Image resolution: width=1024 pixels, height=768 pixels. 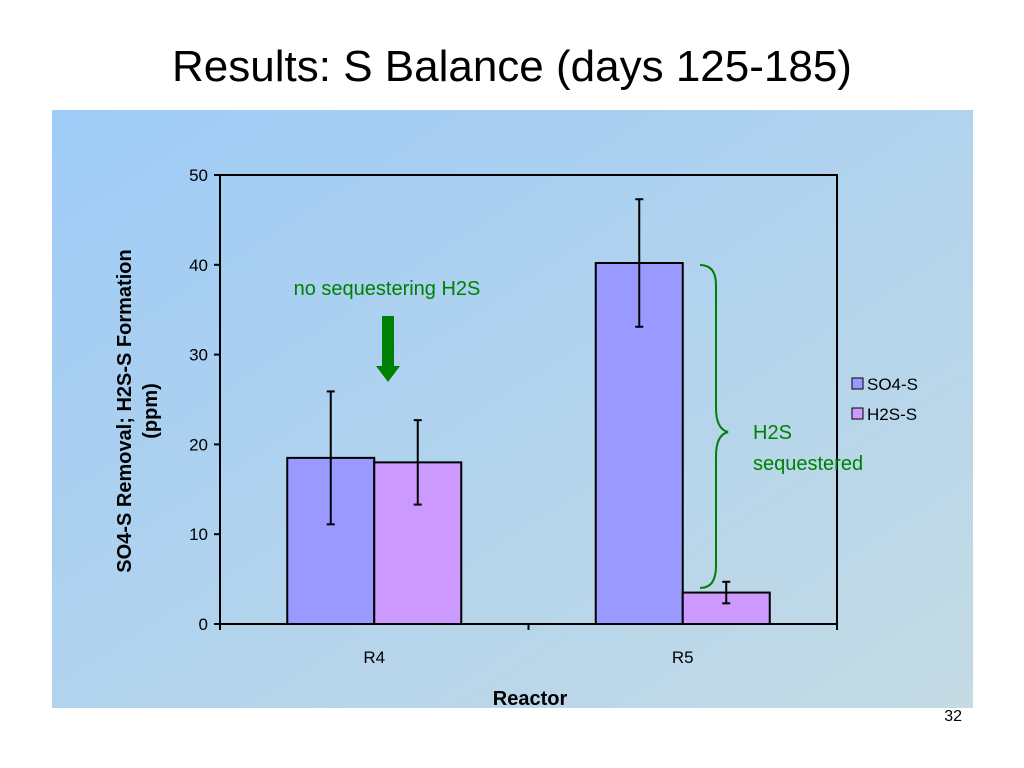 I want to click on legend-swatch-so4, so click(x=857, y=383).